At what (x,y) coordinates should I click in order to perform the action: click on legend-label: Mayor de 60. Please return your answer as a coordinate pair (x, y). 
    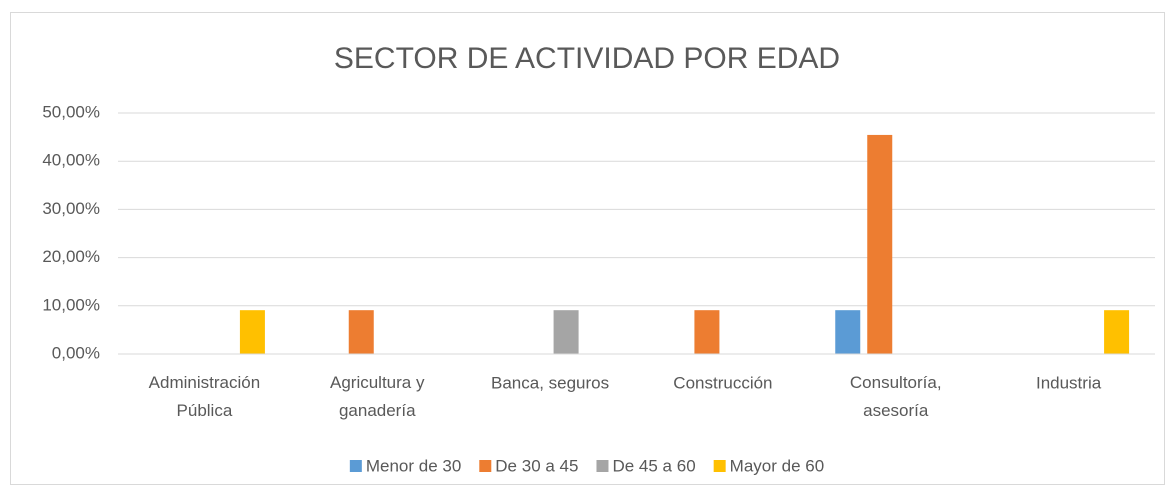
    Looking at the image, I should click on (777, 465).